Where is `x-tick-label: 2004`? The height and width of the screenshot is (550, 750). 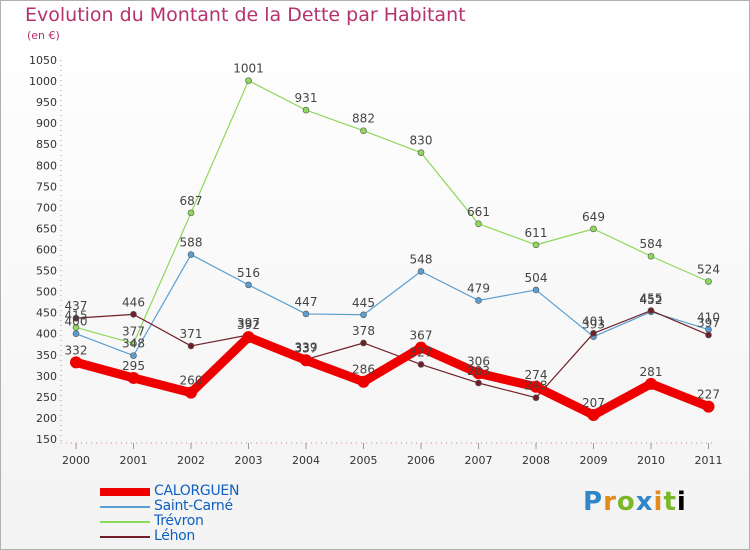 x-tick-label: 2004 is located at coordinates (306, 460).